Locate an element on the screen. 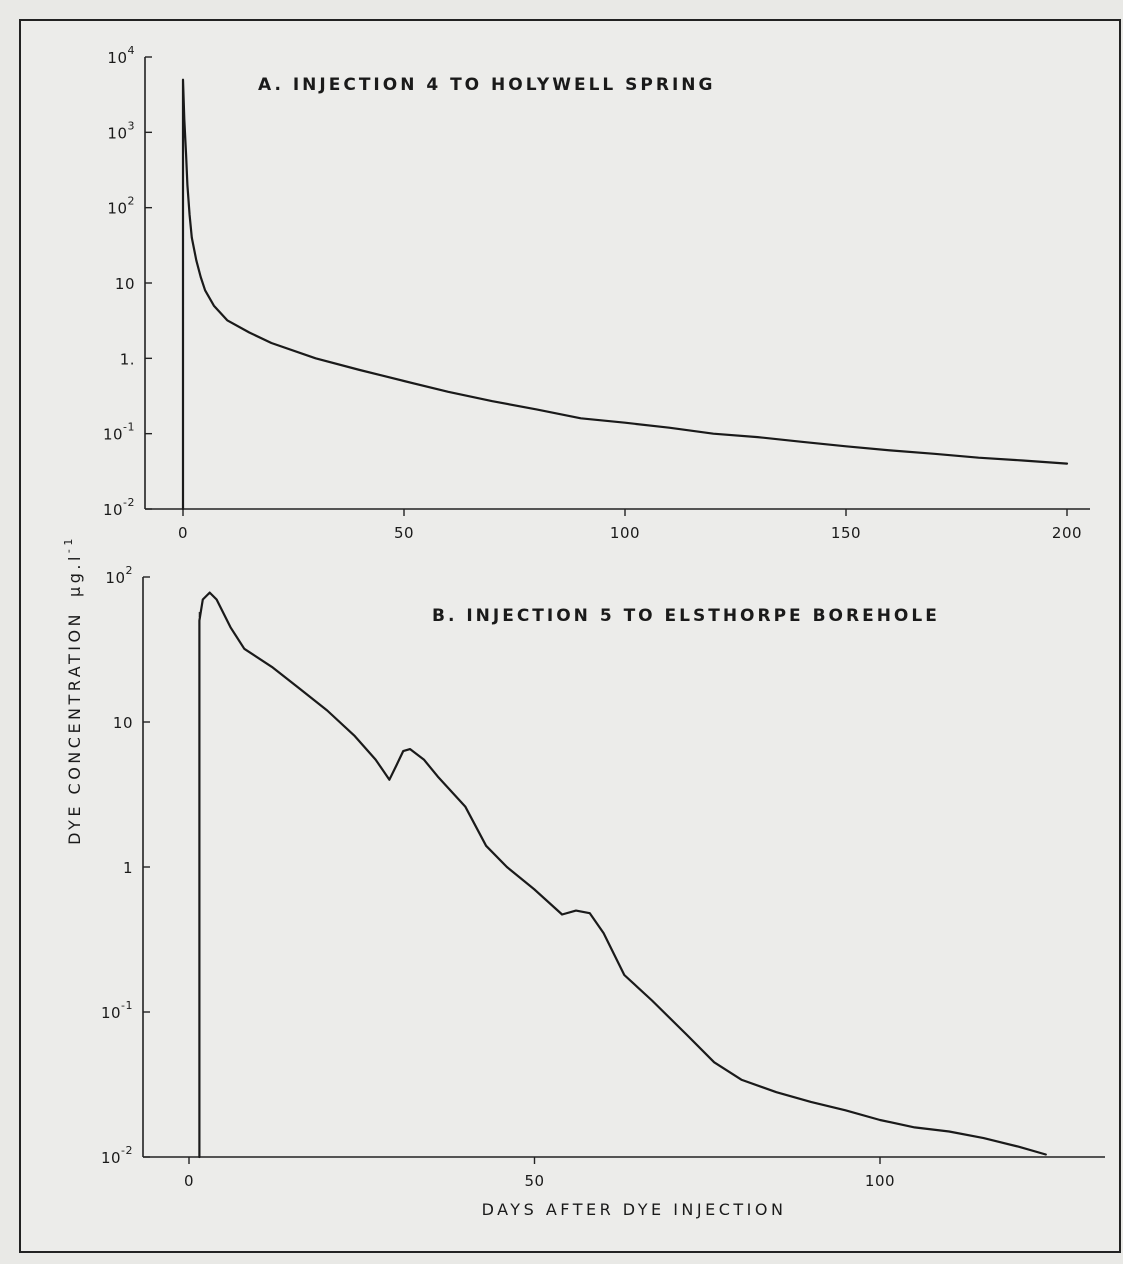  panel-a-x-ticks: 0 50 100 150 200 is located at coordinates (630, 525).